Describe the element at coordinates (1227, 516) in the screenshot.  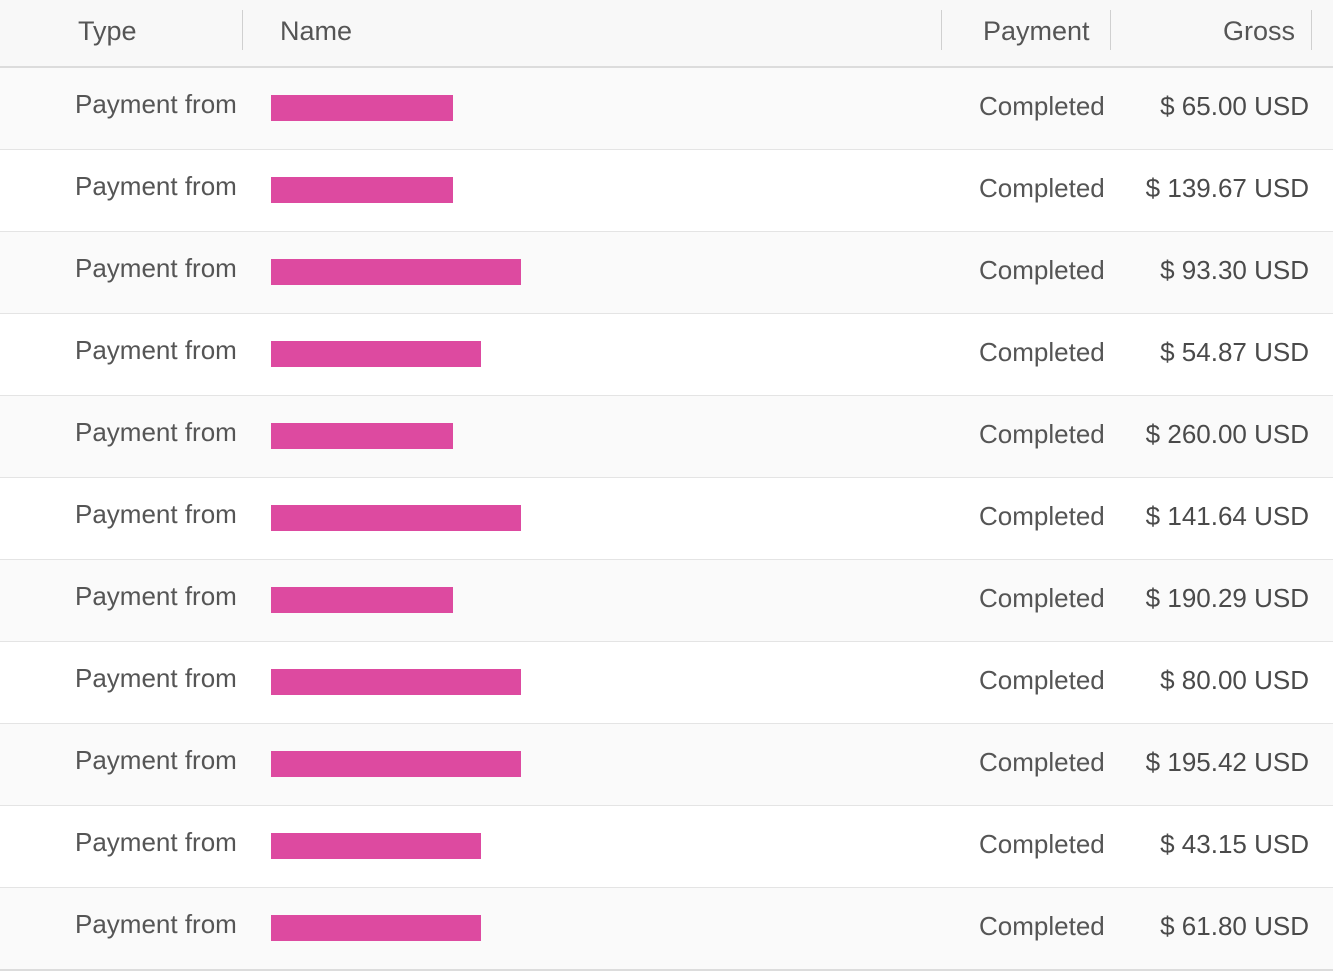
I see `gross-amount: $ 141.64 USD` at that location.